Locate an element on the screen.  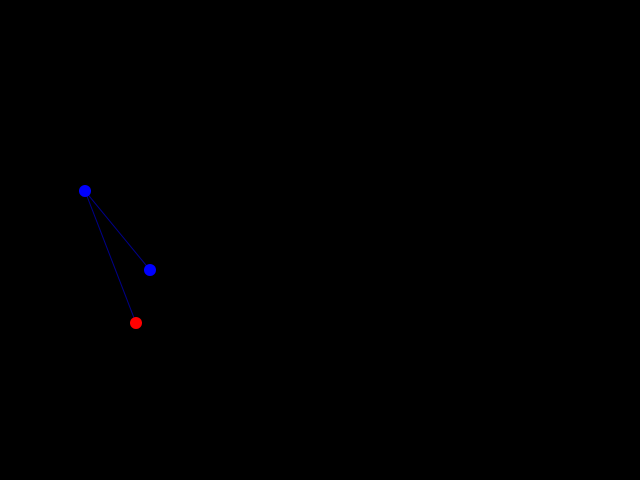
node-layer is located at coordinates (117, 257).